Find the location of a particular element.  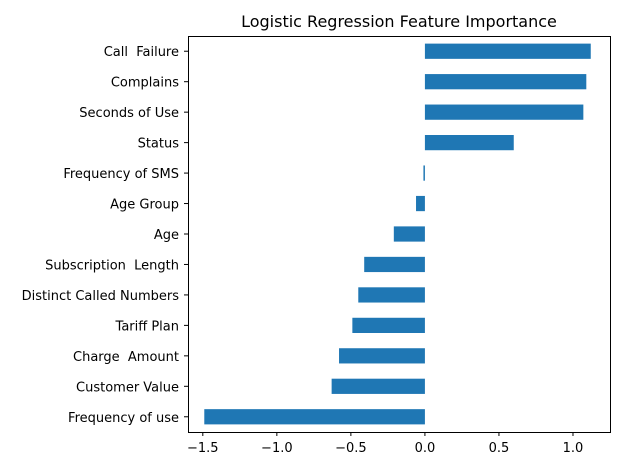

chart-title: Logistic Regression Feature Importance is located at coordinates (399, 21).